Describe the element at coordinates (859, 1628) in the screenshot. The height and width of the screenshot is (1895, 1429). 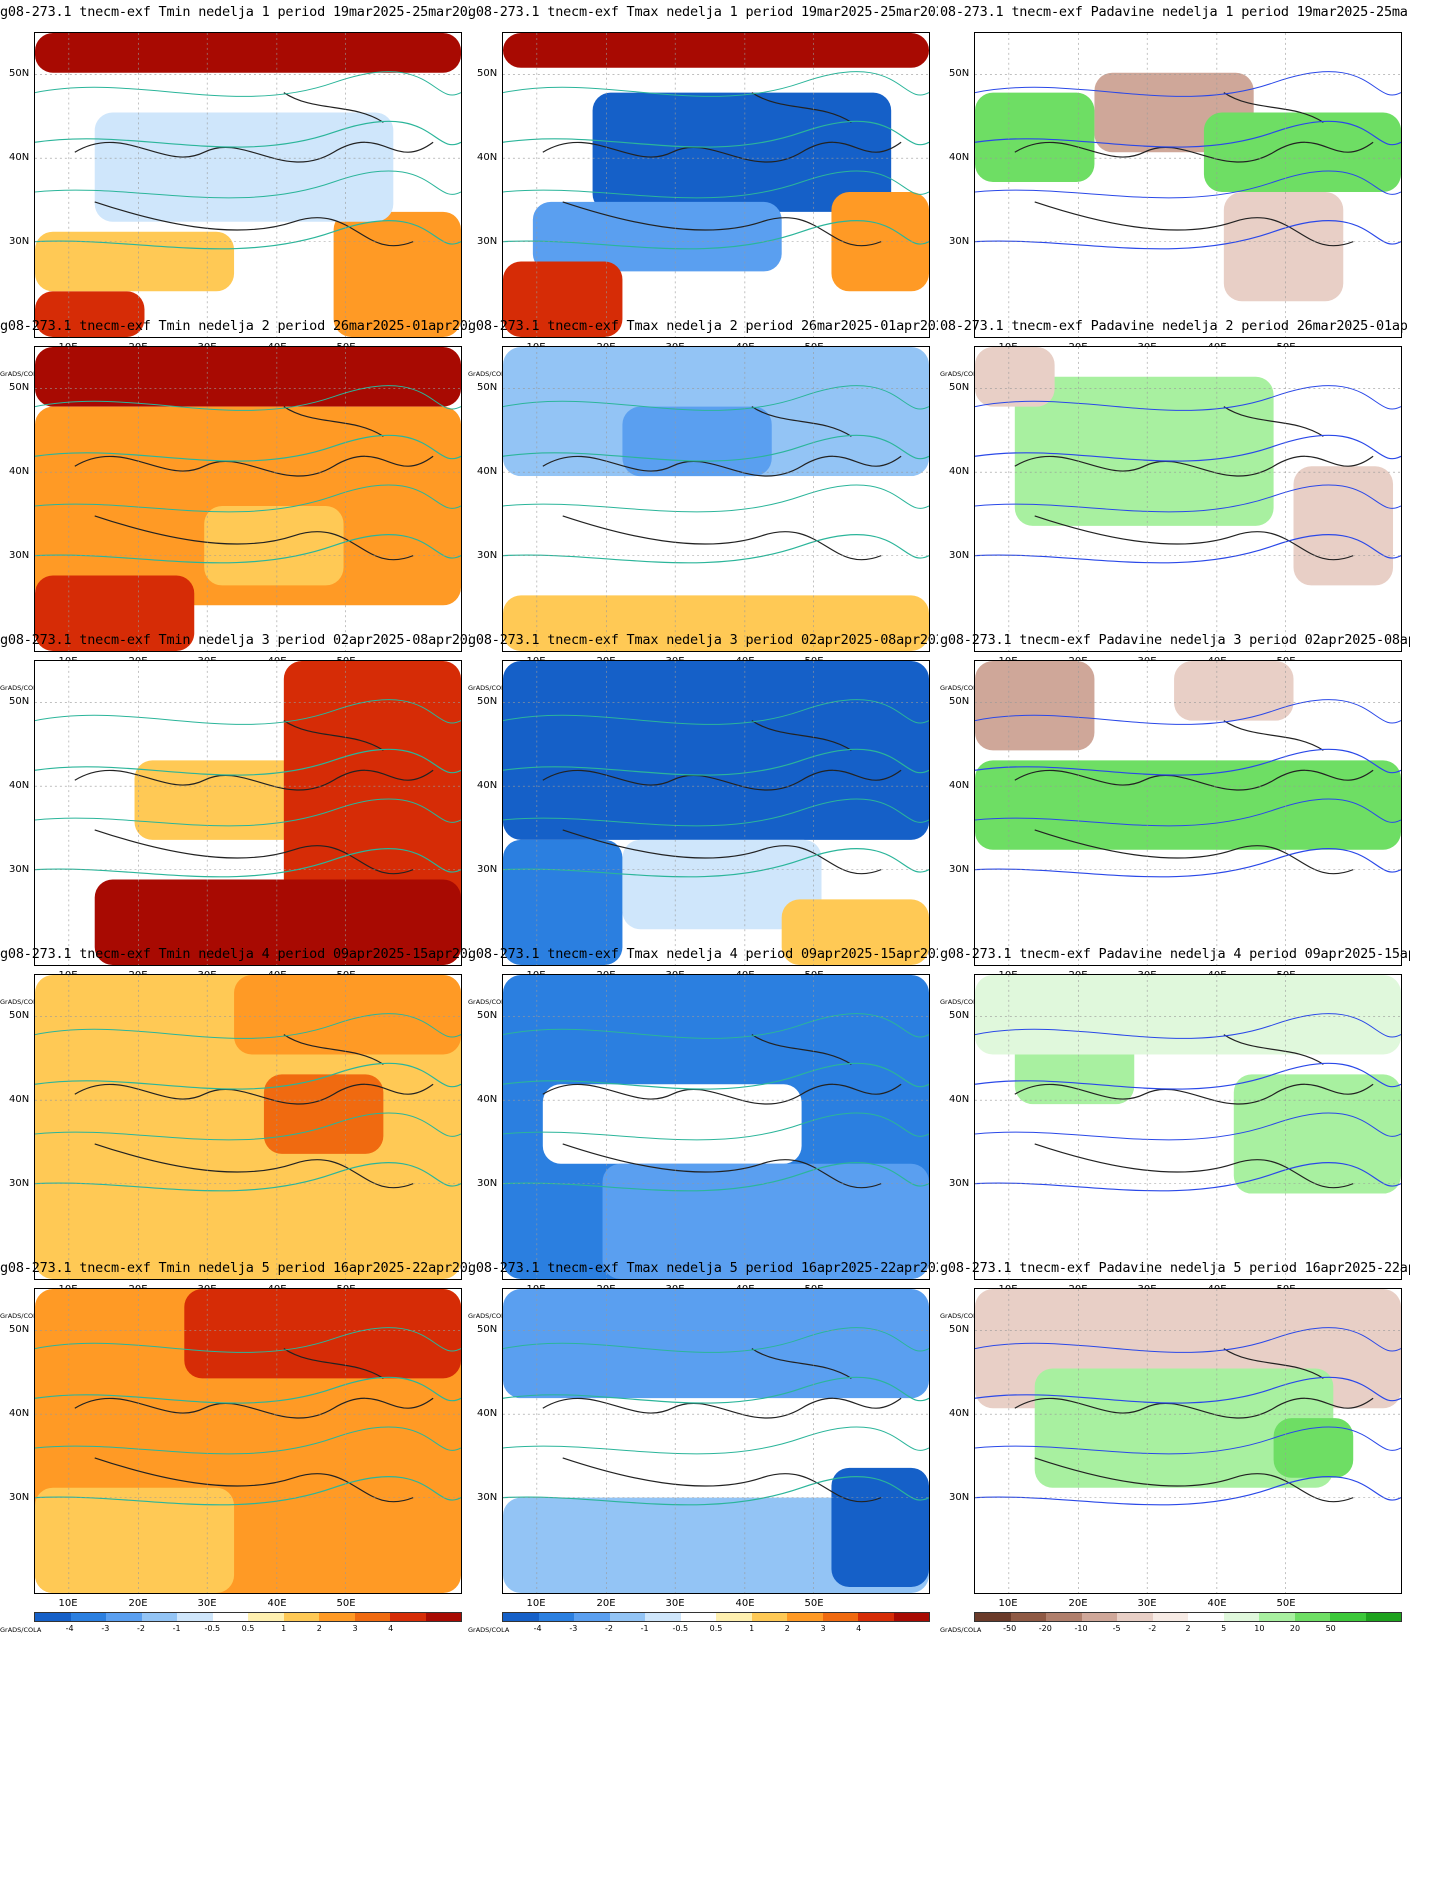
I see `colorbar-tick: 4` at that location.